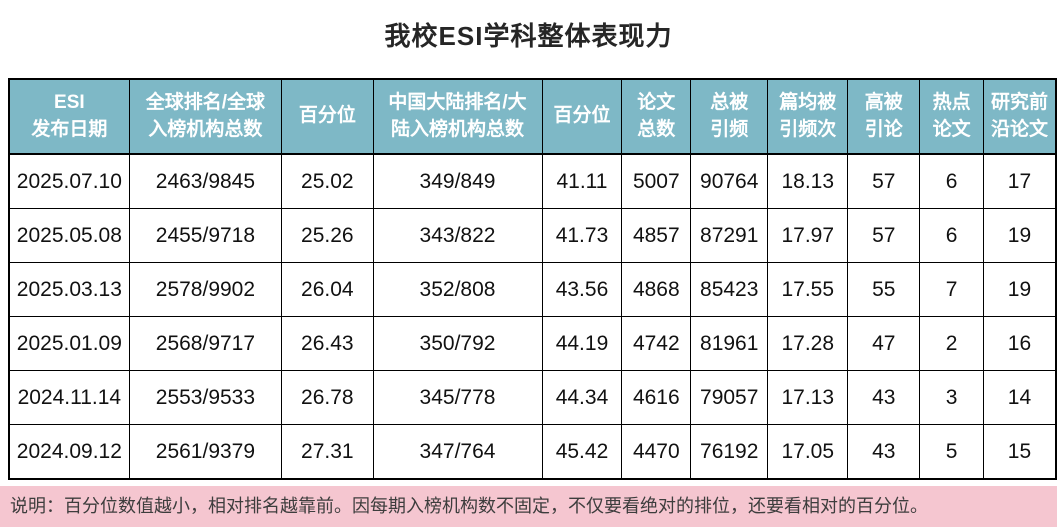 This screenshot has height=531, width=1057. I want to click on cell-global-percentile: 25.02, so click(327, 181).